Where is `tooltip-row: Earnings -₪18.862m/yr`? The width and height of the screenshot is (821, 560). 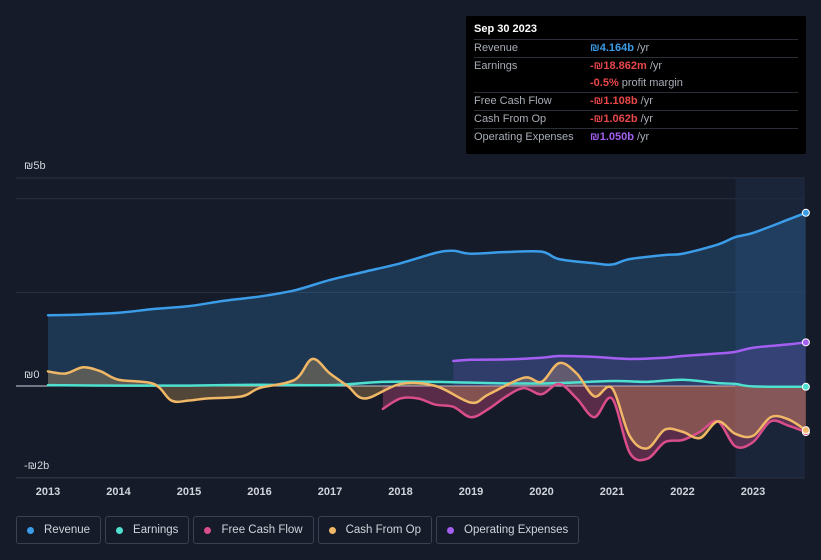 tooltip-row: Earnings -₪18.862m/yr is located at coordinates (636, 66).